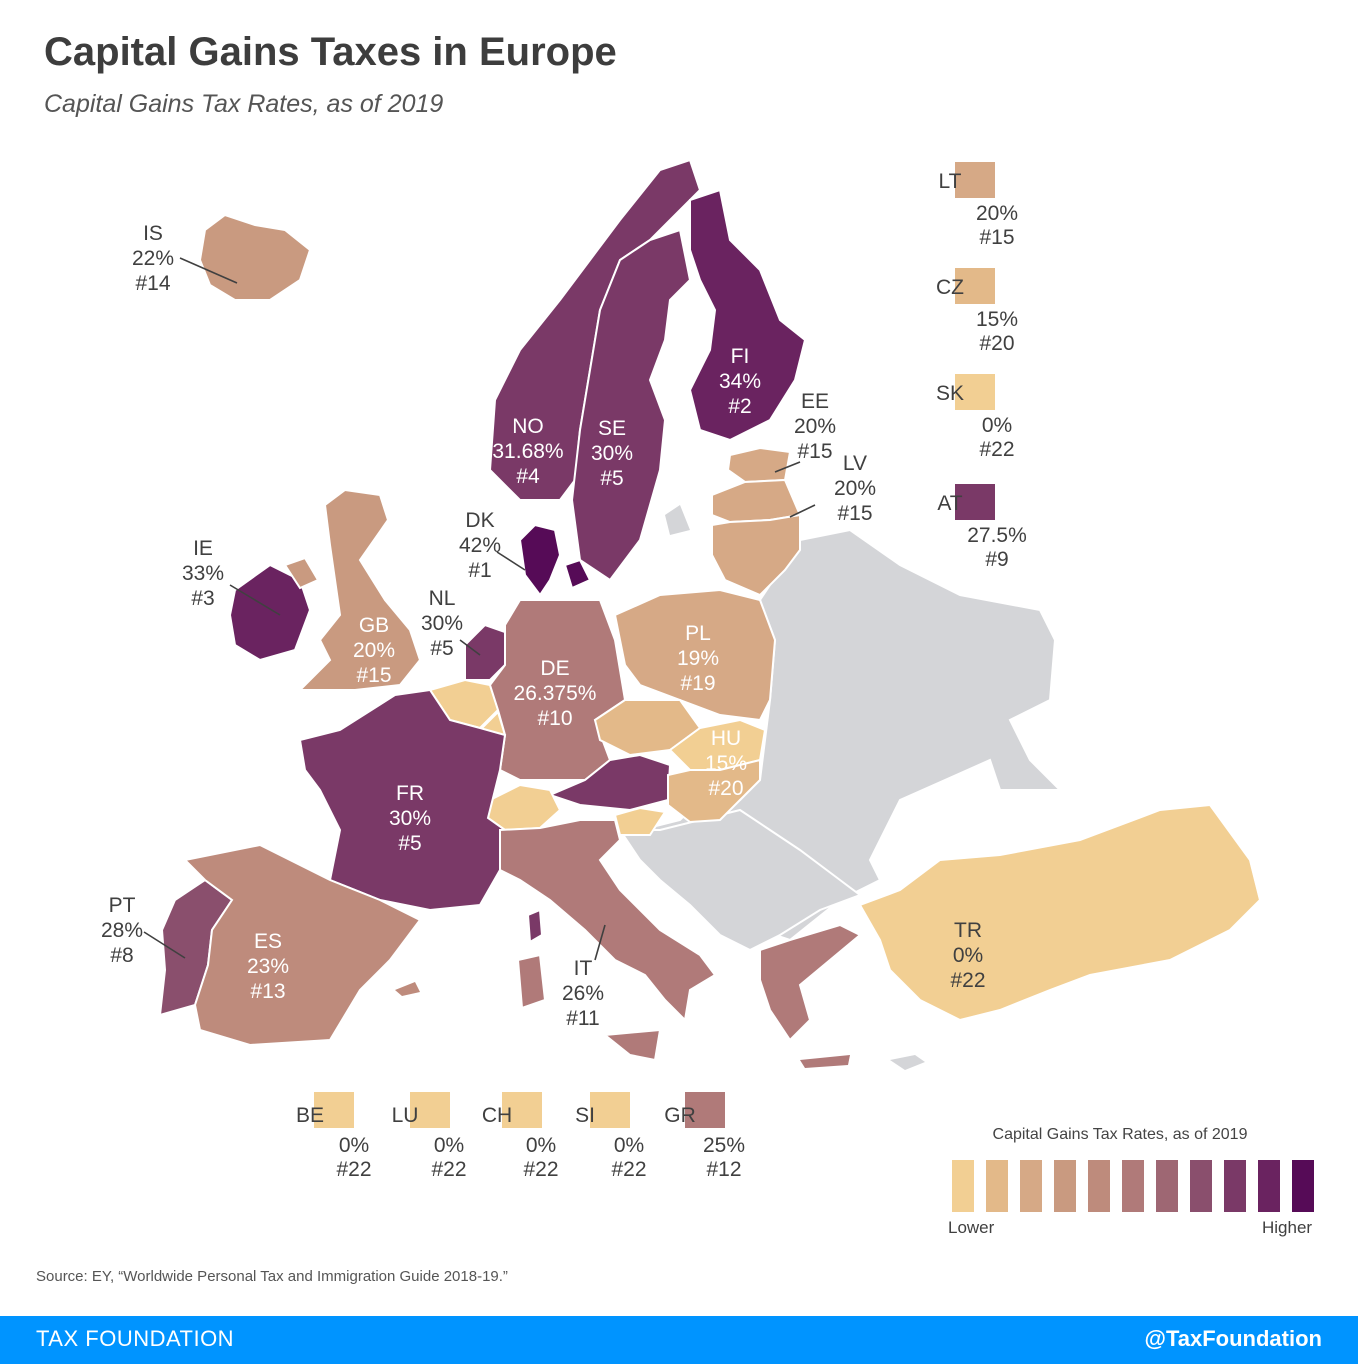  Describe the element at coordinates (330, 52) in the screenshot. I see `chart-title: Capital Gains Taxes in Europe` at that location.